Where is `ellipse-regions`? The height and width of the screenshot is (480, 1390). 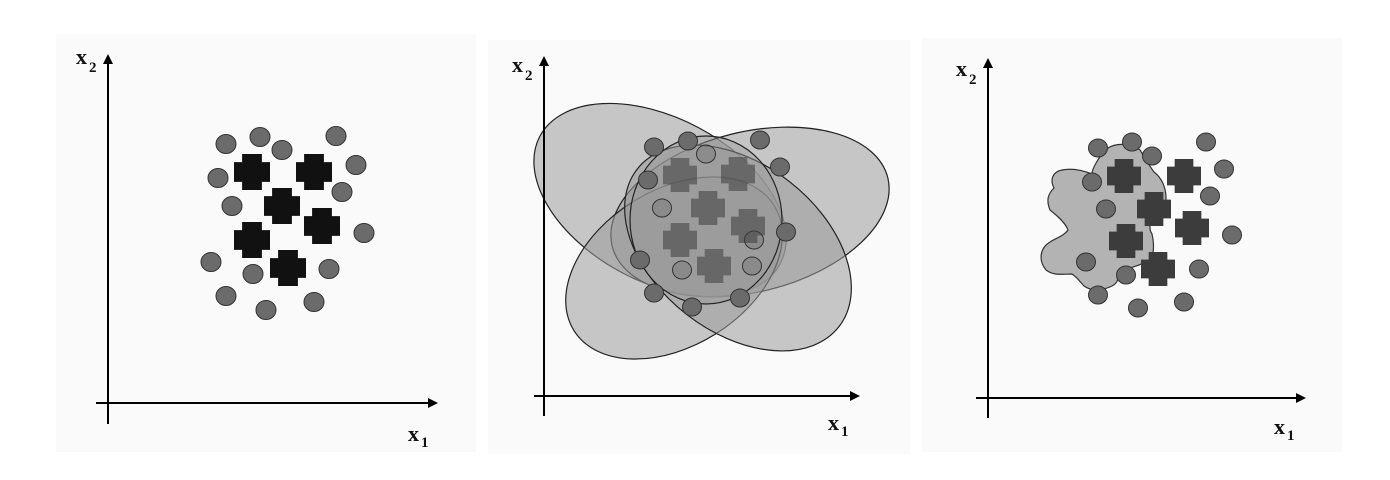 ellipse-regions is located at coordinates (711, 231).